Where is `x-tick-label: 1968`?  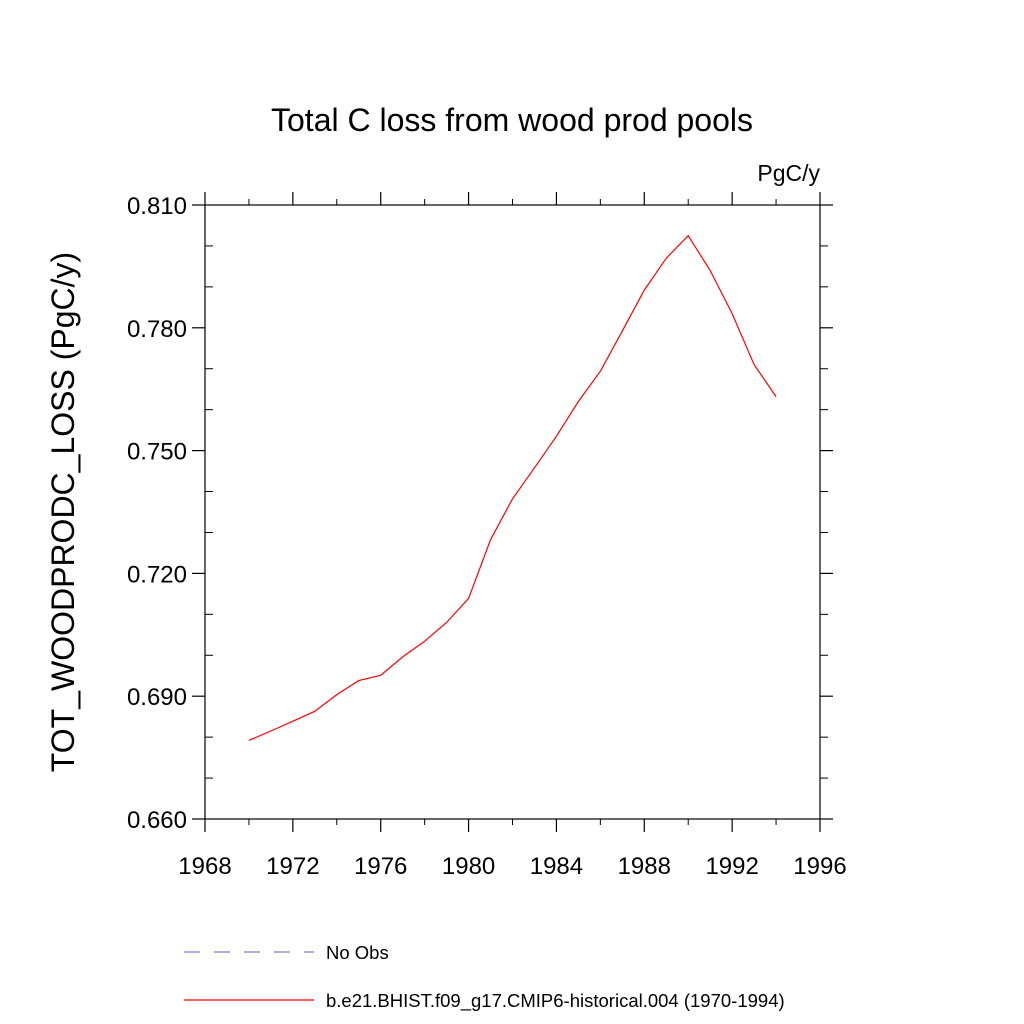 x-tick-label: 1968 is located at coordinates (204, 866).